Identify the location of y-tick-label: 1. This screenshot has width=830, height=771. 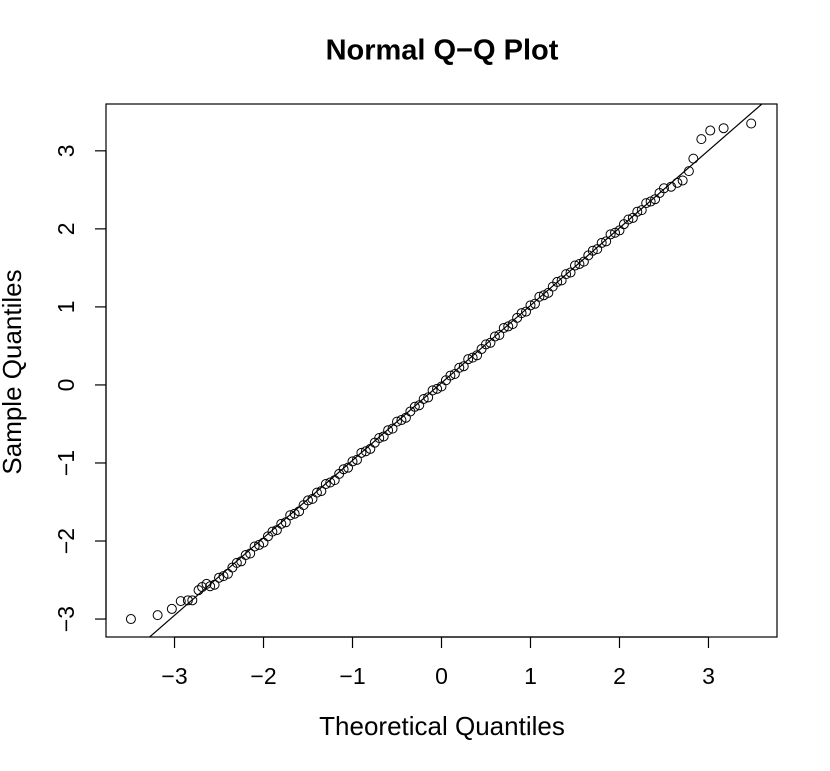
(66, 307).